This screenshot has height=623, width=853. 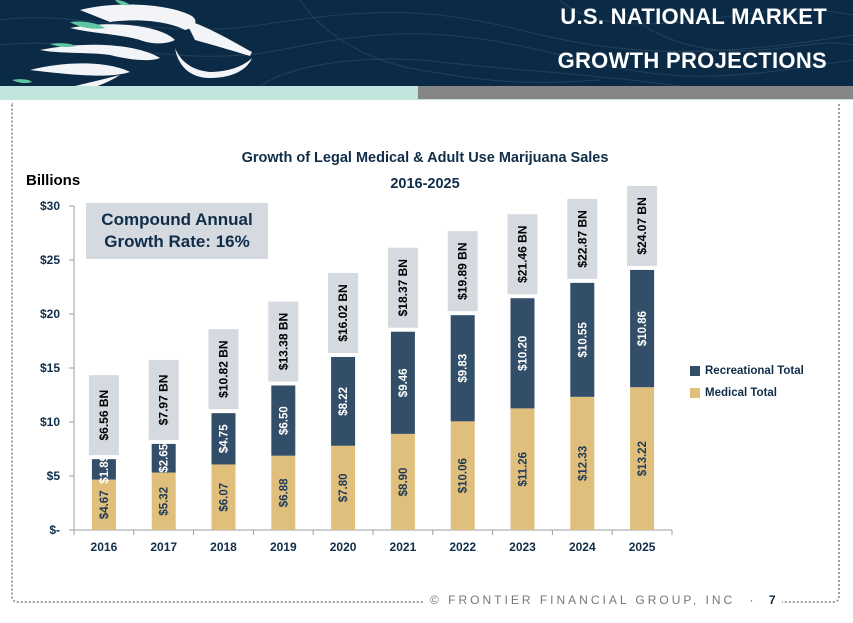 What do you see at coordinates (695, 371) in the screenshot?
I see `legend-swatch-recreational` at bounding box center [695, 371].